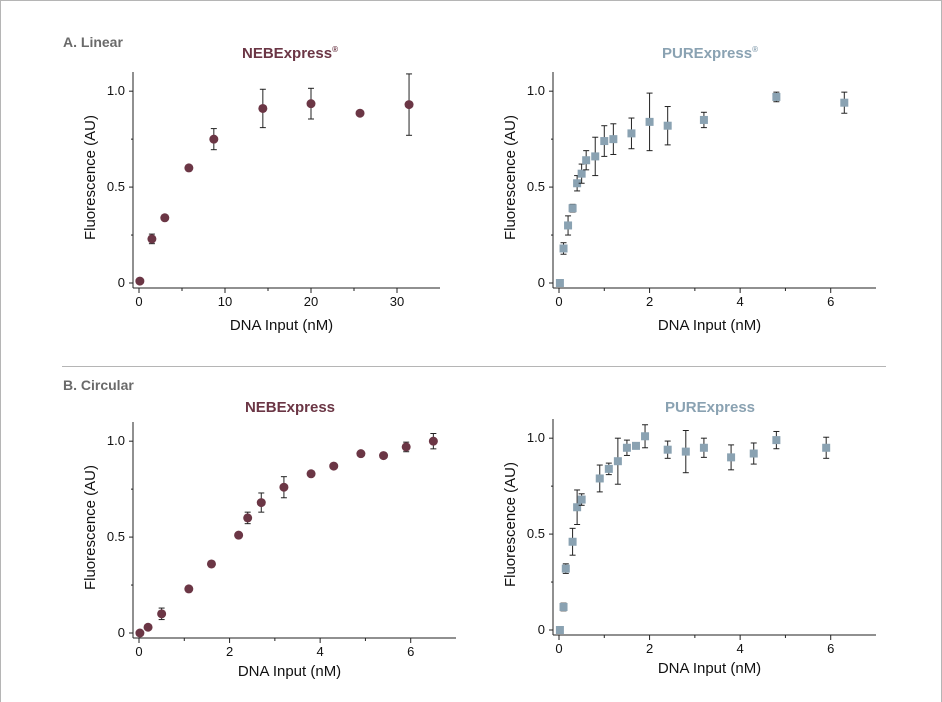  Describe the element at coordinates (755, 49) in the screenshot. I see `registered-mark: ®` at that location.